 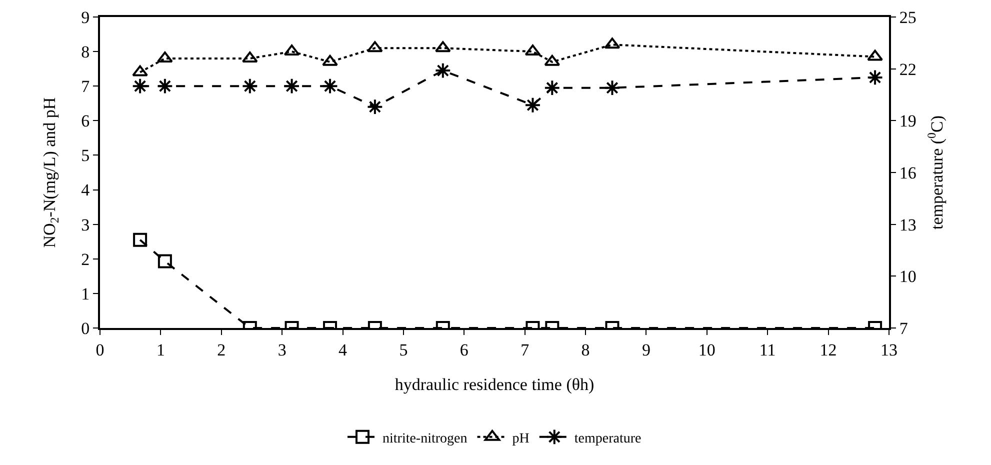 What do you see at coordinates (494, 384) in the screenshot?
I see `x-axis-title: hydraulic residence time (θh)` at bounding box center [494, 384].